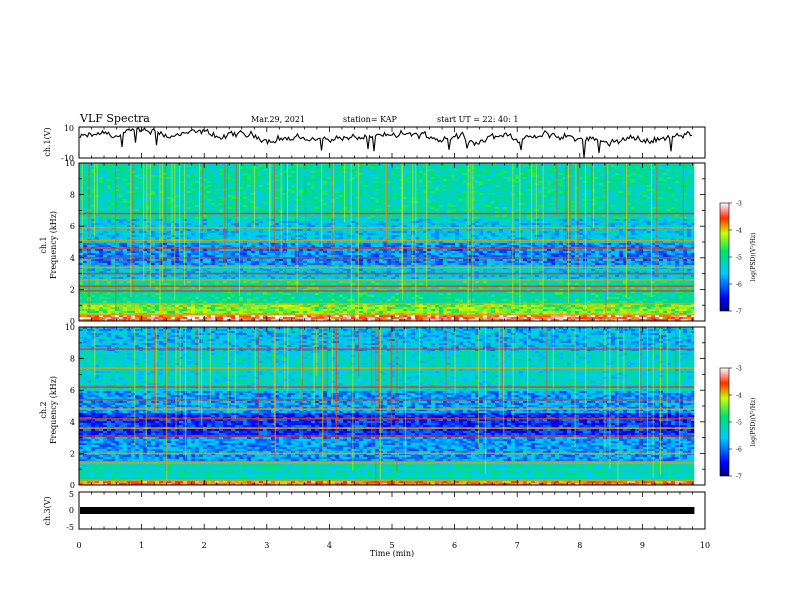 The image size is (792, 612). I want to click on ch1-waveform-ylabel: ch.1(V), so click(47, 141).